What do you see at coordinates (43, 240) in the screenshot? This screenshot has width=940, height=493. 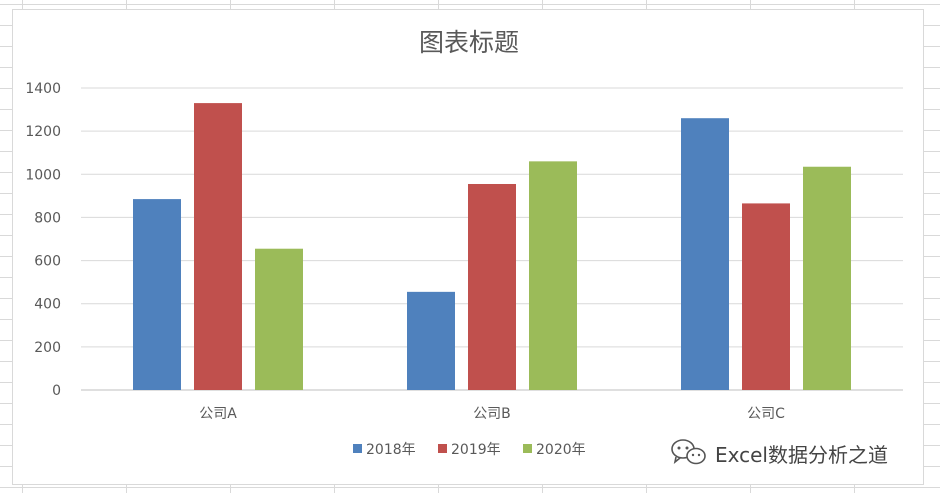 I see `y-axis-ticks: 0 200 400 600 800 1000 1200 1400` at bounding box center [43, 240].